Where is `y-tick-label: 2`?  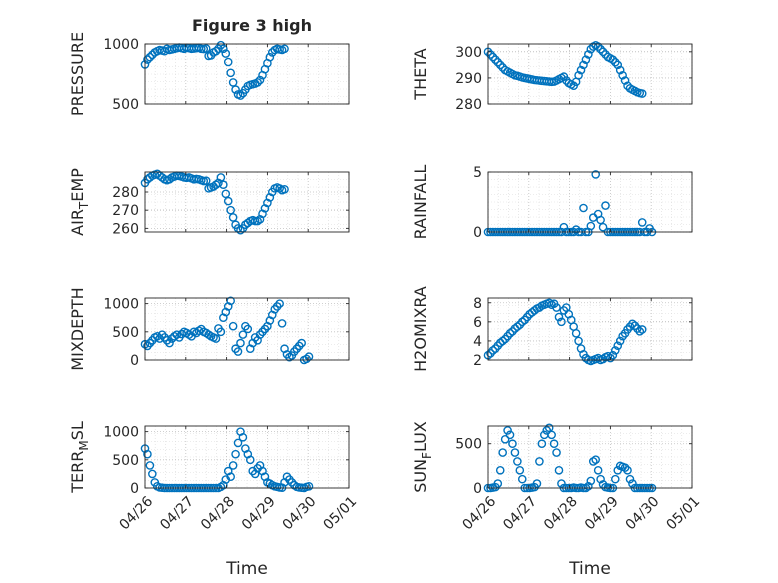
y-tick-label: 2 is located at coordinates (477, 361).